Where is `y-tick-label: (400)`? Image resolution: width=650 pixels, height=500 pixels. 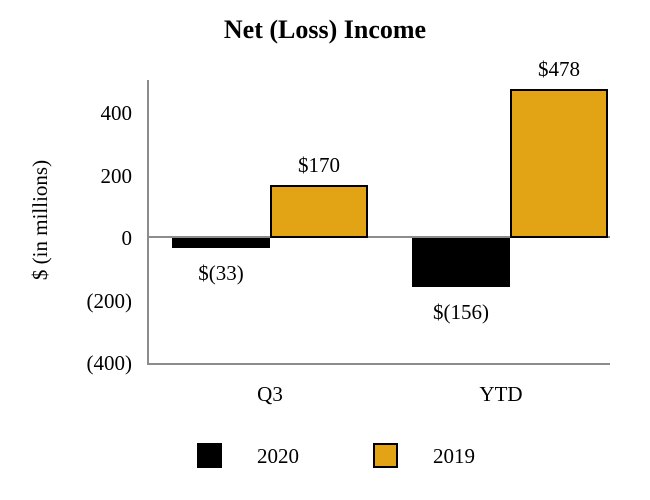
y-tick-label: (400) is located at coordinates (109, 363).